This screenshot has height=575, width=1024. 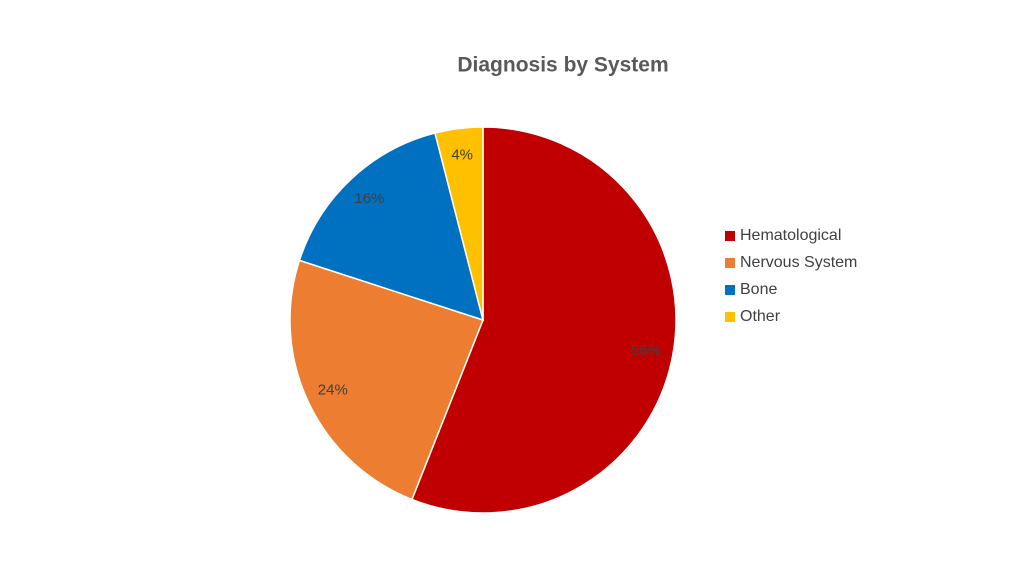 What do you see at coordinates (798, 262) in the screenshot?
I see `legend-label: Nervous System` at bounding box center [798, 262].